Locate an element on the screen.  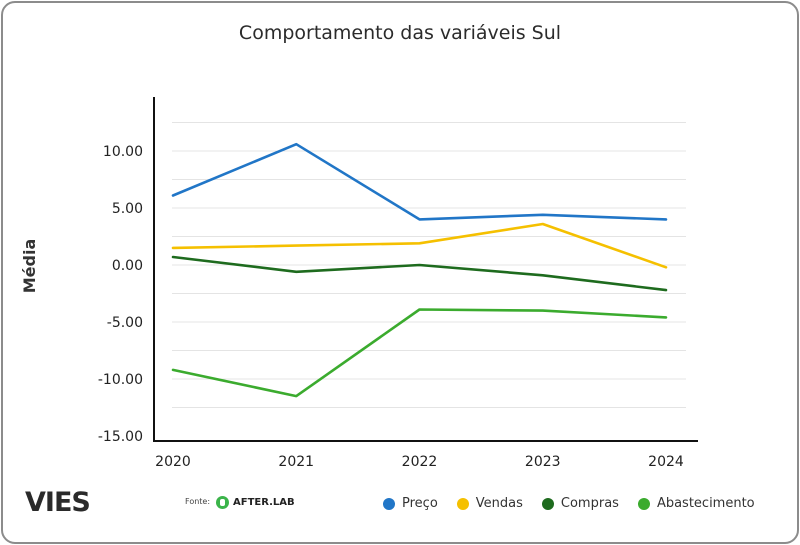
series-line-compras is located at coordinates (419, 273).